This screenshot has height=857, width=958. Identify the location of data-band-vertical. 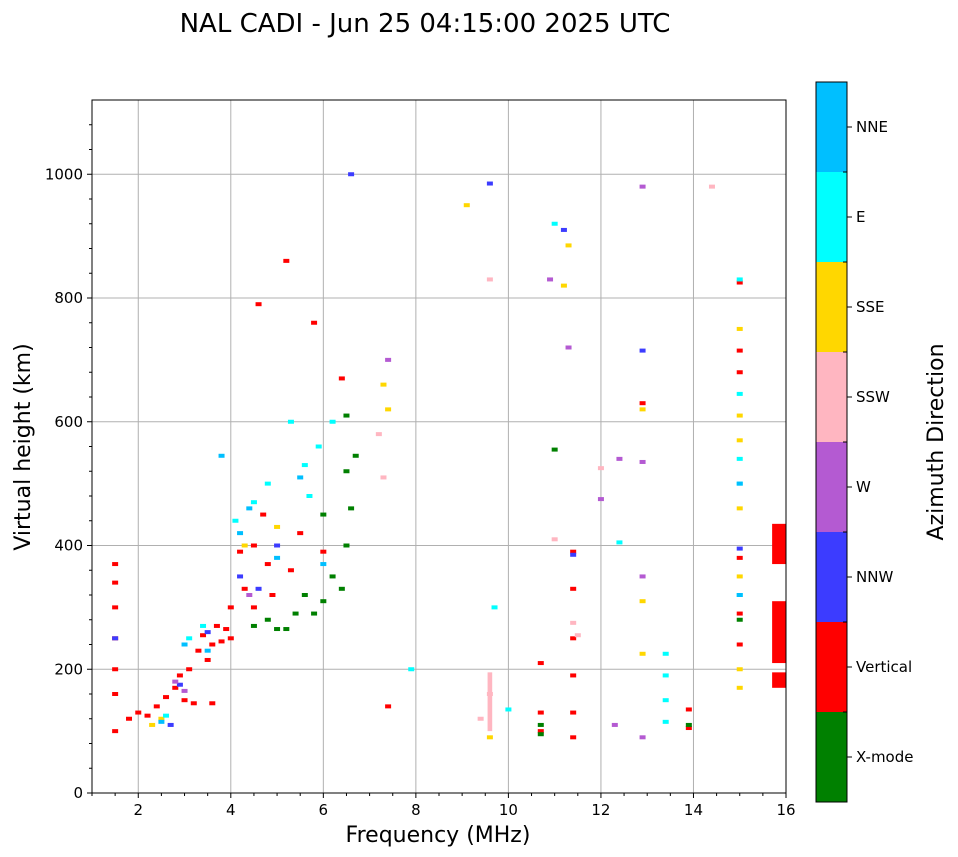
(779, 632).